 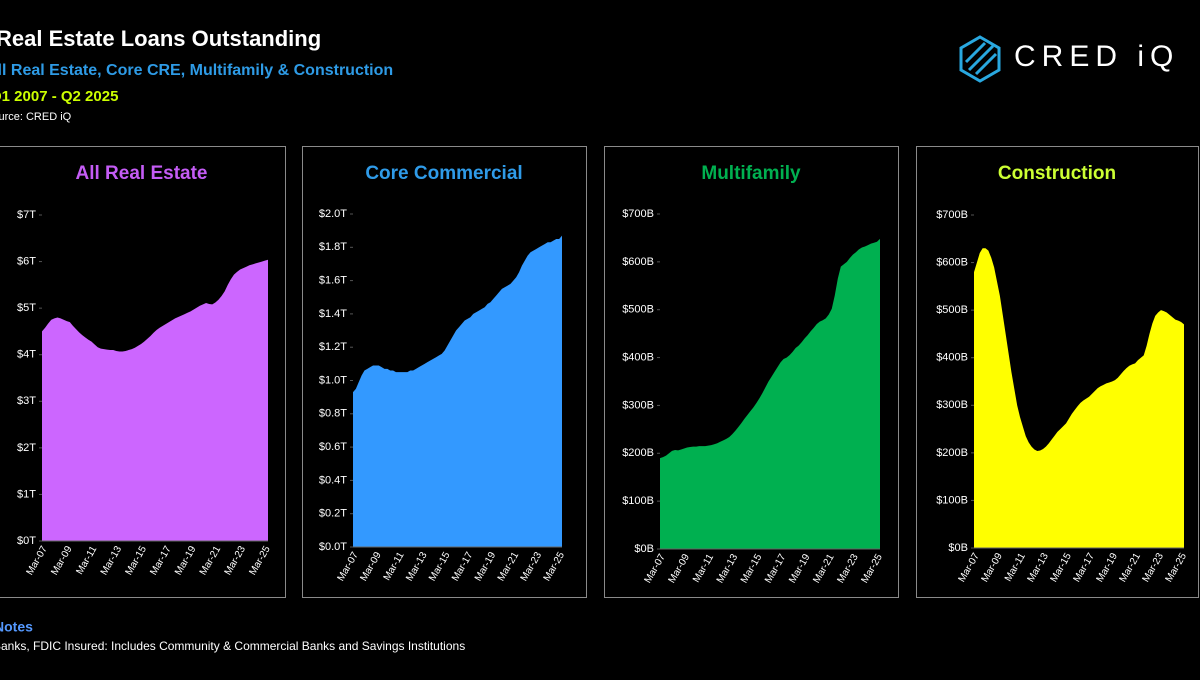 I want to click on y-tick-label: $2.0T, so click(x=333, y=214).